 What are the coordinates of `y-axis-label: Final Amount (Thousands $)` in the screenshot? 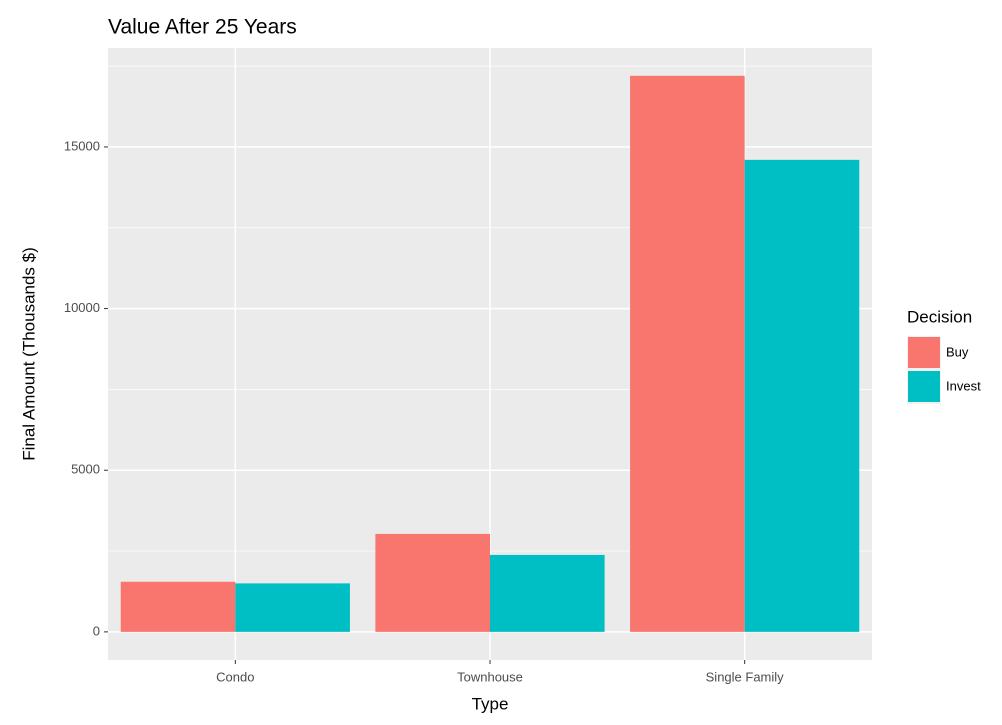 It's located at (28, 354).